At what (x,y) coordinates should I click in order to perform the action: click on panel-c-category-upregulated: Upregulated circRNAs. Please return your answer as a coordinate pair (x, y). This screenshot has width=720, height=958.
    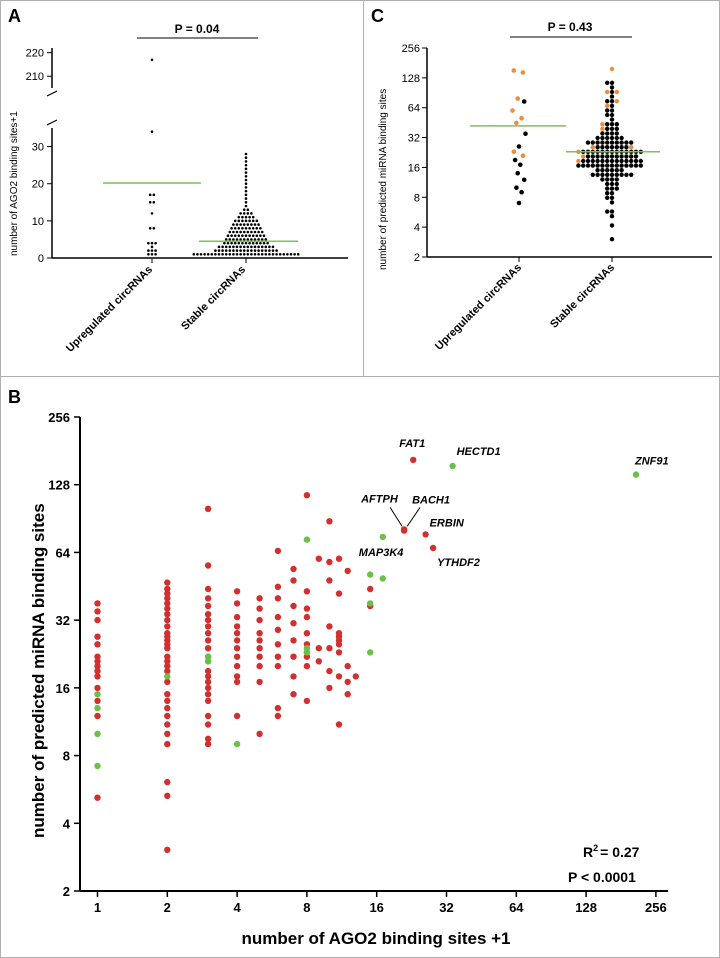
    Looking at the image, I should click on (478, 307).